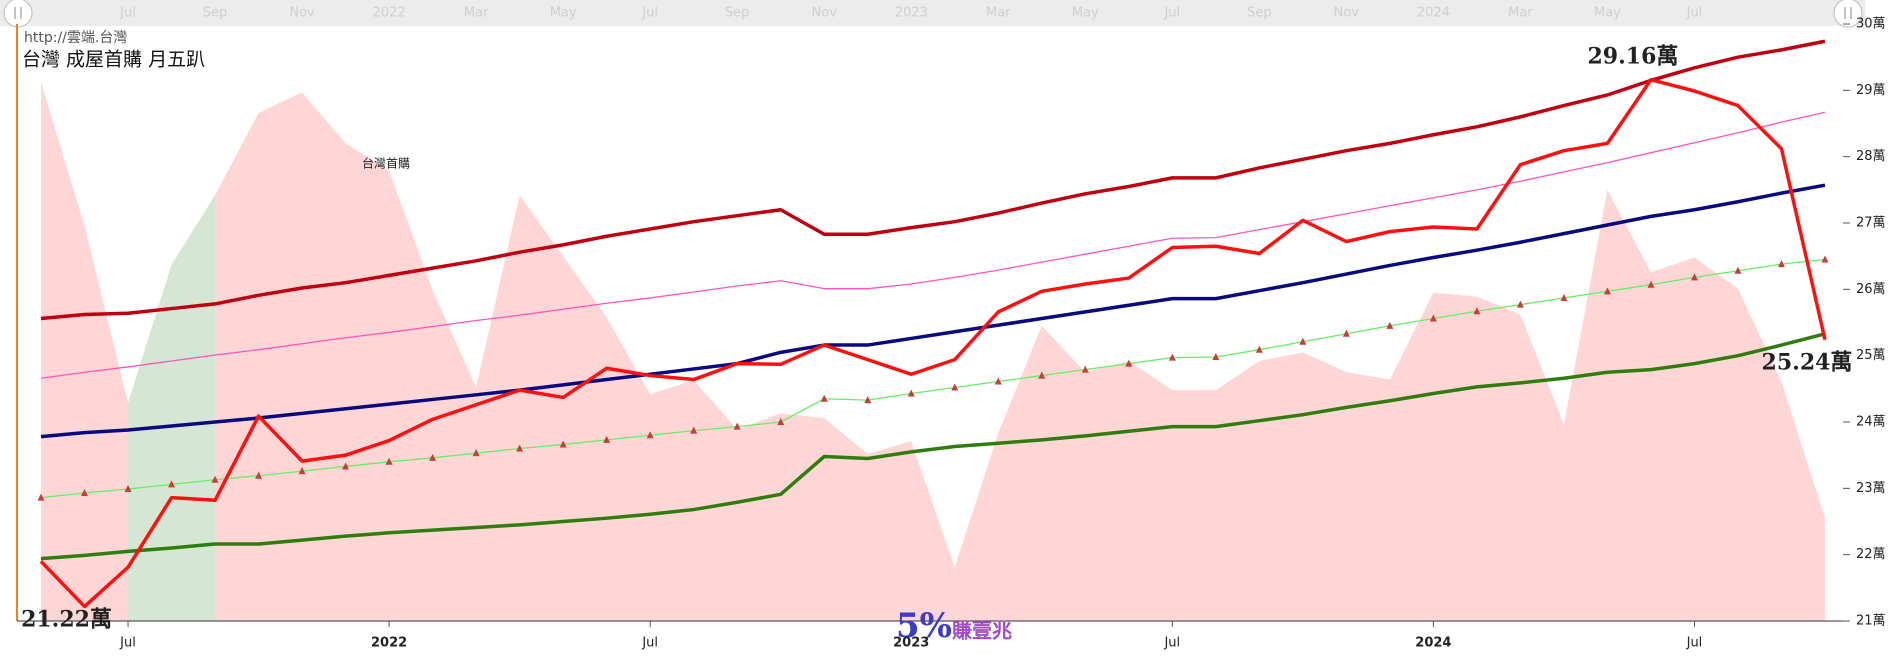 This screenshot has height=660, width=1902. I want to click on y-tick-label: 30萬, so click(1871, 24).